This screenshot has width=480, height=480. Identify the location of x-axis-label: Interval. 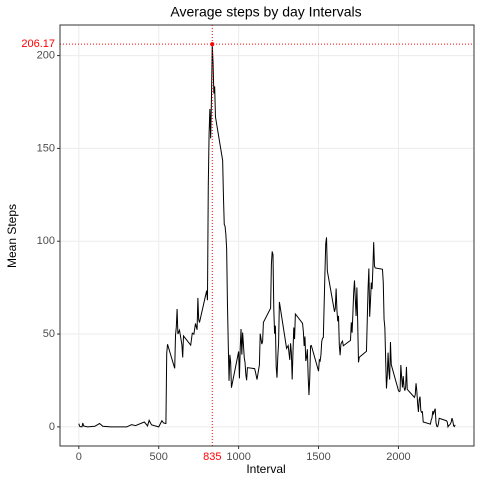
(265, 469).